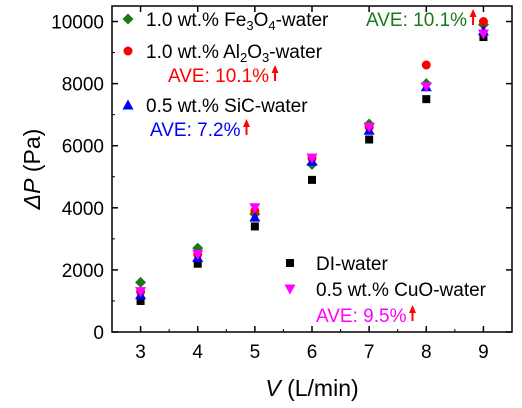  What do you see at coordinates (83, 271) in the screenshot?
I see `y-tick-label: 2000` at bounding box center [83, 271].